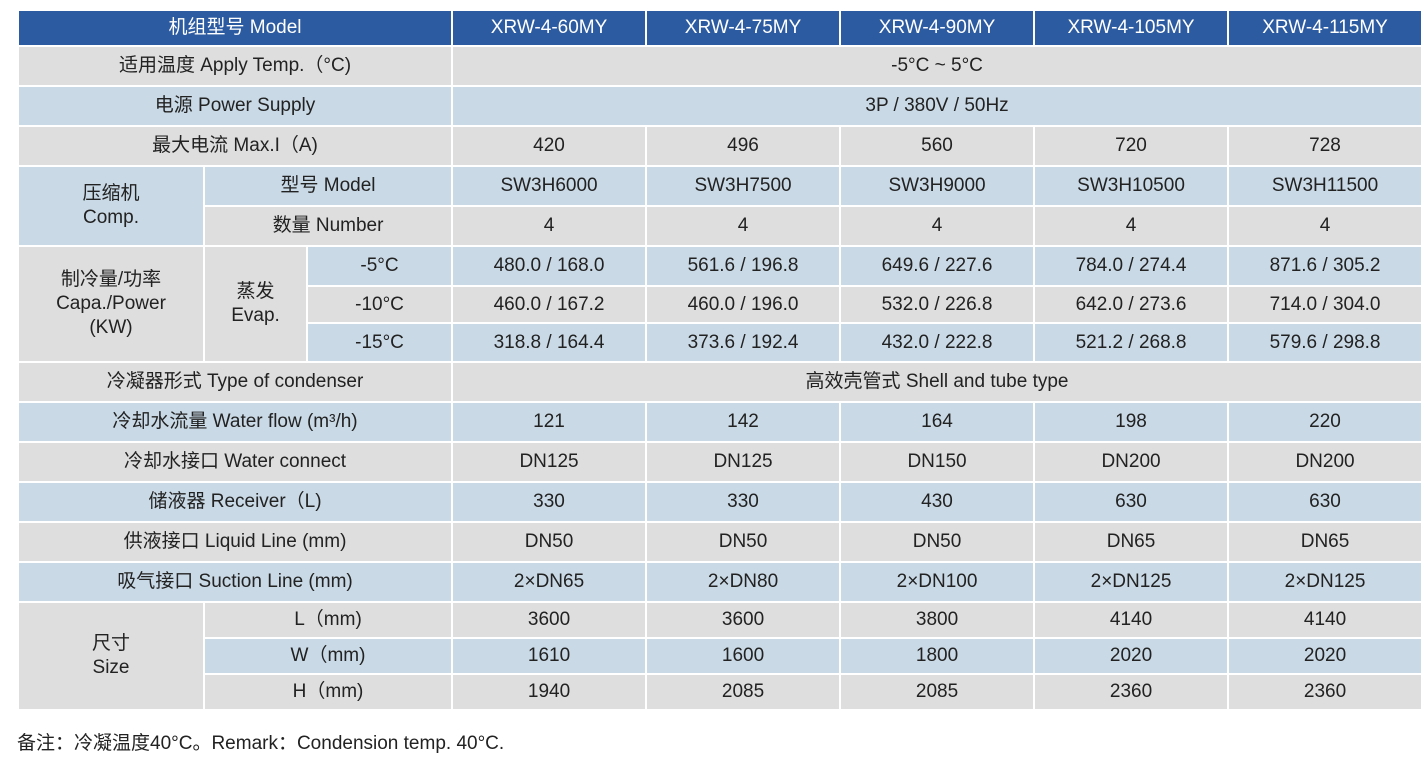  What do you see at coordinates (328, 186) in the screenshot?
I see `row-label: 型号 Model` at bounding box center [328, 186].